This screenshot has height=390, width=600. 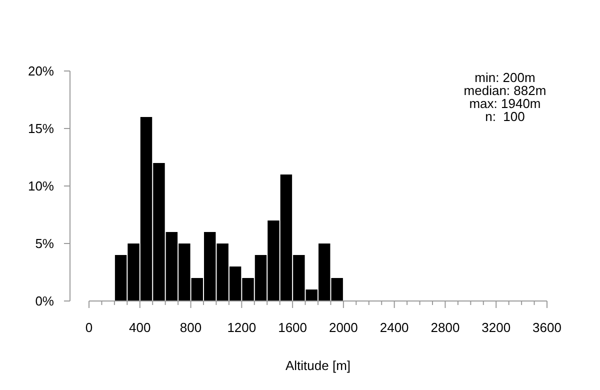 What do you see at coordinates (505, 77) in the screenshot?
I see `annotation: min: 200m` at bounding box center [505, 77].